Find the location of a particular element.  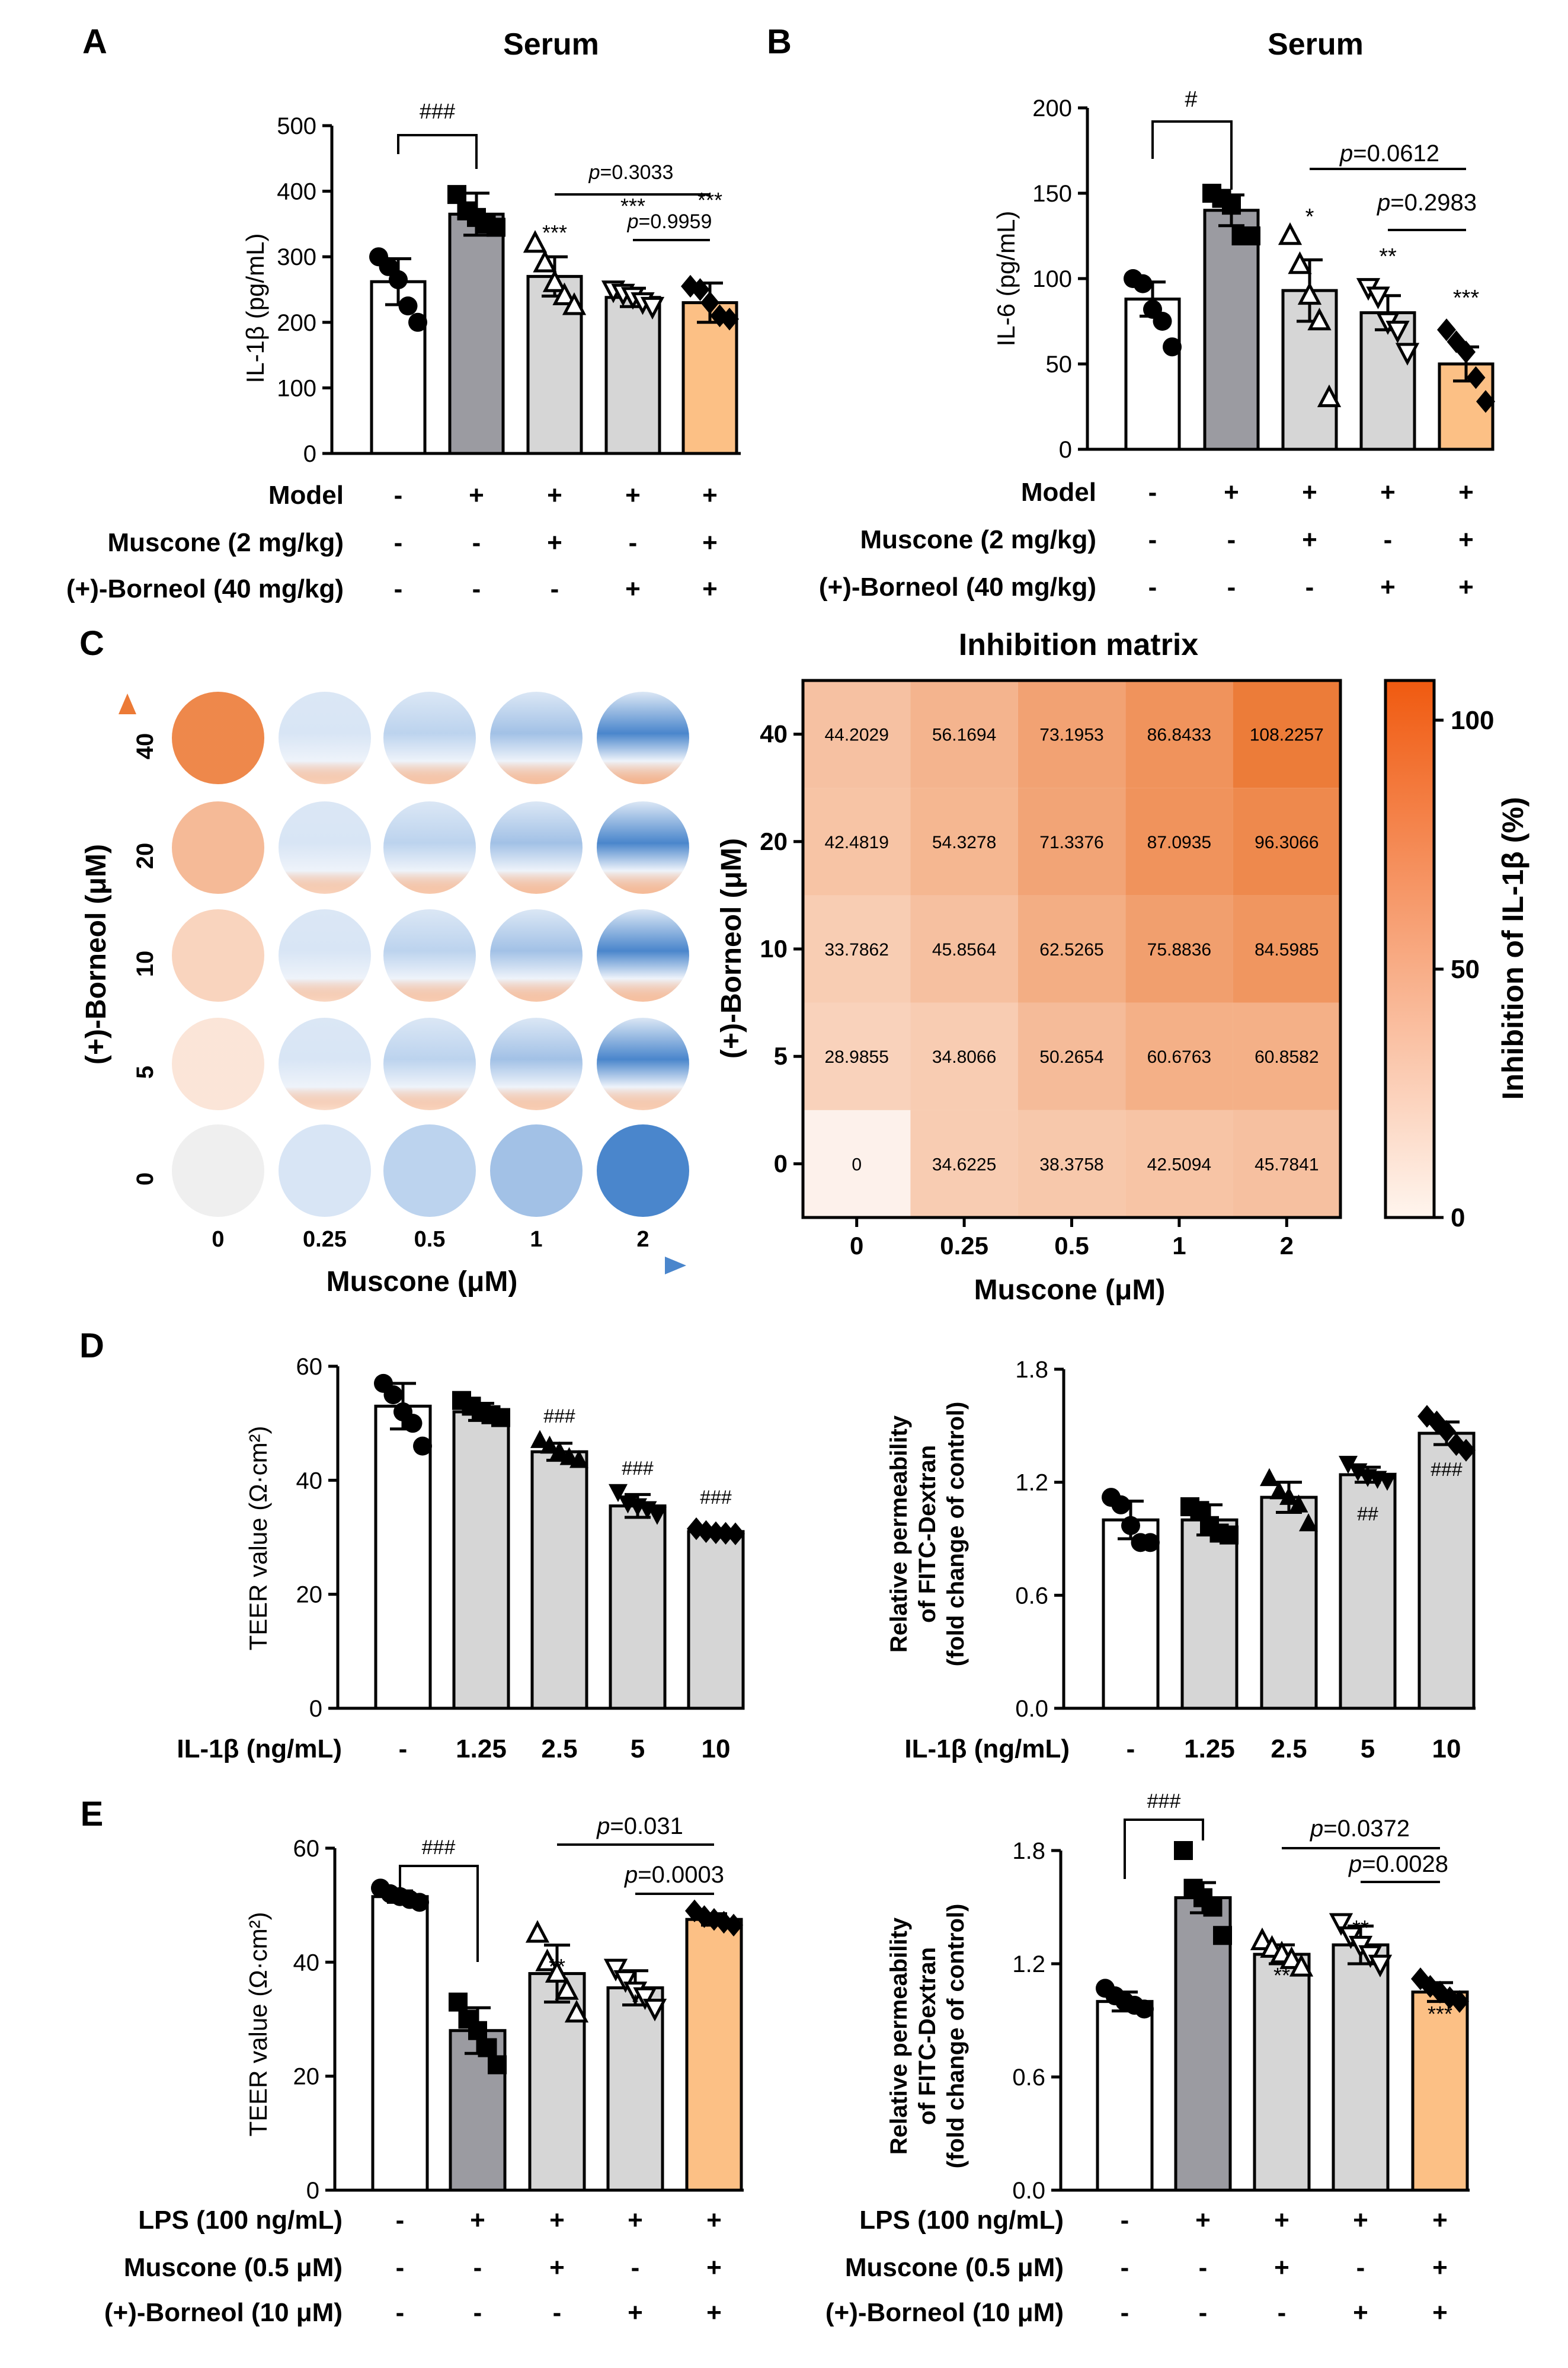

heatmap-value: 45.7841 is located at coordinates (1287, 1164).